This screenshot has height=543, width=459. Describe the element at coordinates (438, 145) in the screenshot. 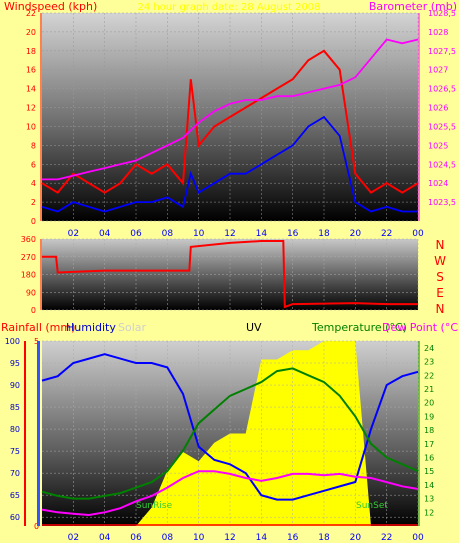

I see `barometer-tick-label: 1025` at that location.